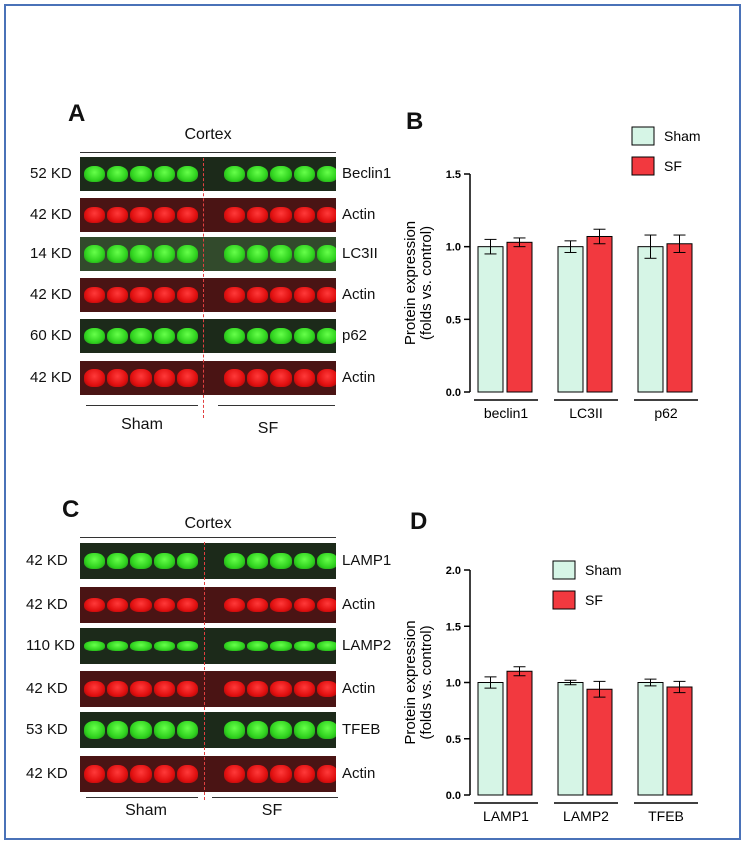  I want to click on bar-sham-beclin1, so click(490, 319).